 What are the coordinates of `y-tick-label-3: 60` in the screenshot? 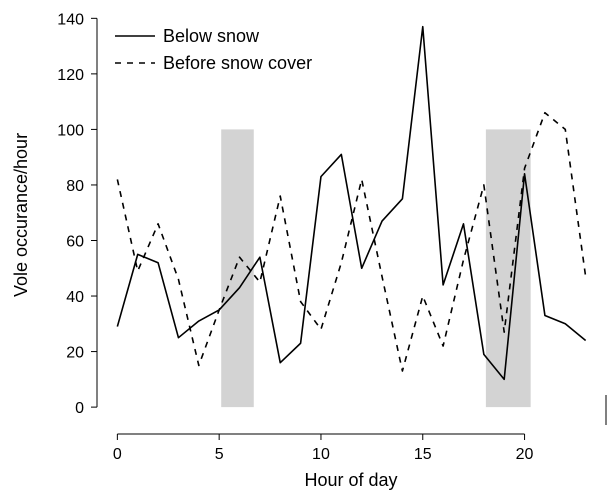 It's located at (75, 241).